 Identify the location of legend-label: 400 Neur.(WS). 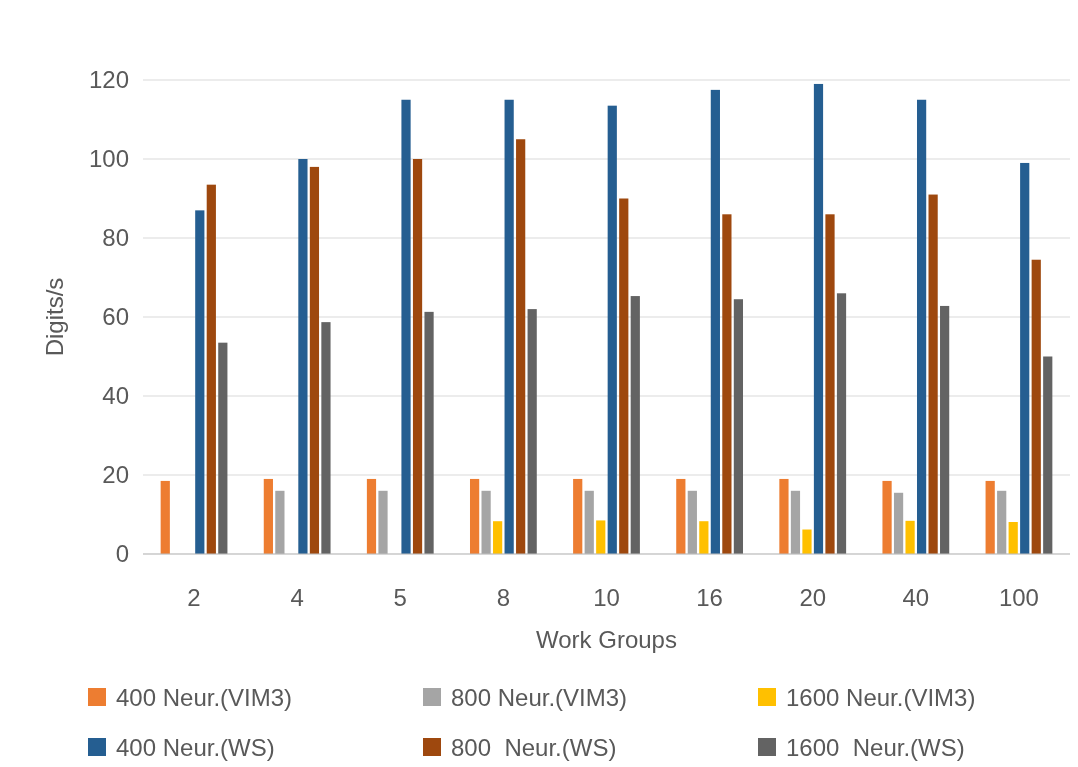
(195, 748).